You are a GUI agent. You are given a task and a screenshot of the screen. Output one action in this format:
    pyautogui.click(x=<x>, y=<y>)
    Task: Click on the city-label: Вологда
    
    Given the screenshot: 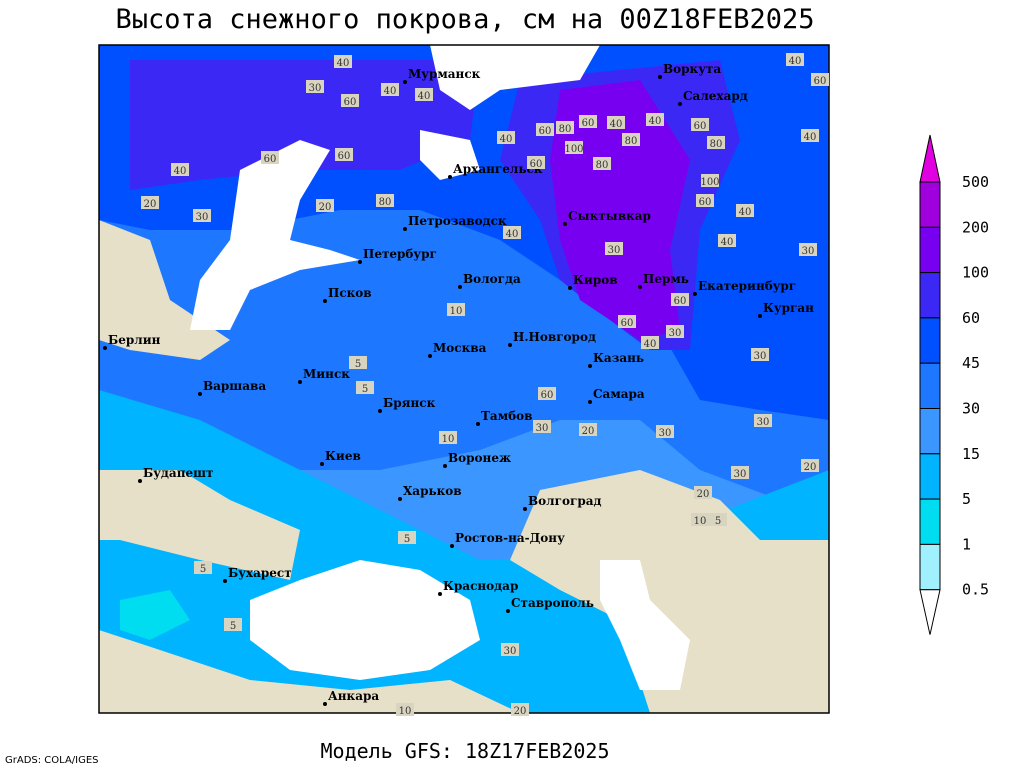 What is the action you would take?
    pyautogui.click(x=492, y=279)
    